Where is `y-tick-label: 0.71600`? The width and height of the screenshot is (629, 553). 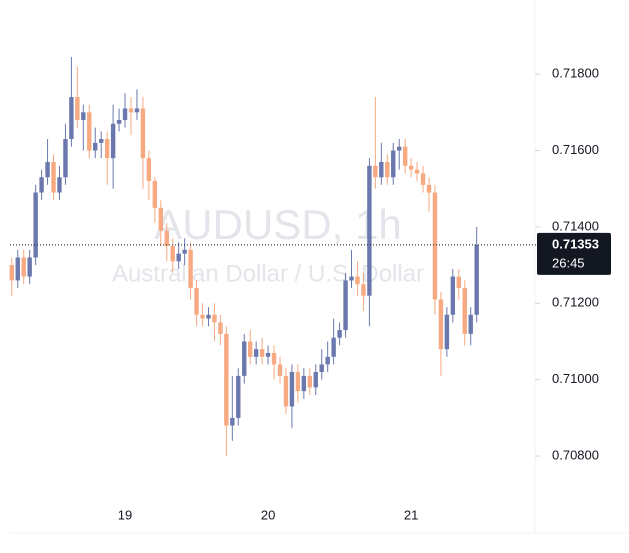
y-tick-label: 0.71600 is located at coordinates (575, 149).